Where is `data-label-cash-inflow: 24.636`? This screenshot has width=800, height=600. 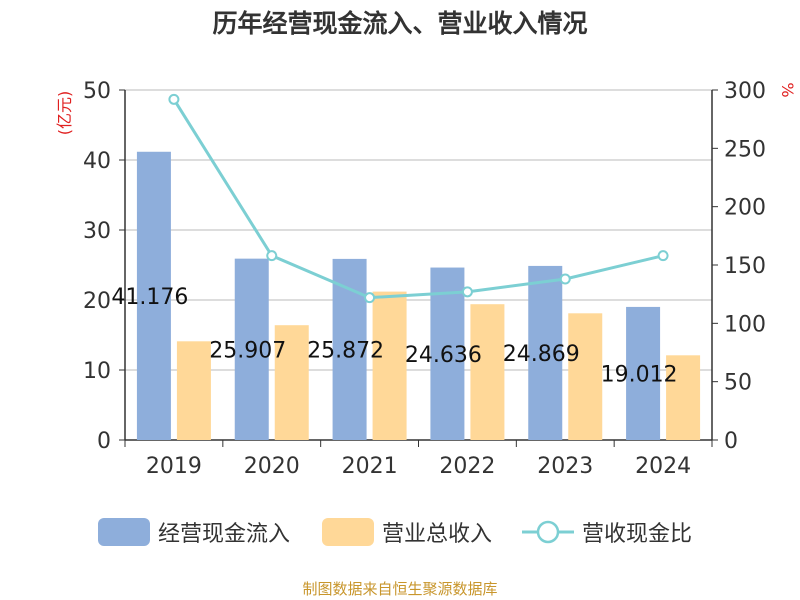 data-label-cash-inflow: 24.636 is located at coordinates (443, 355).